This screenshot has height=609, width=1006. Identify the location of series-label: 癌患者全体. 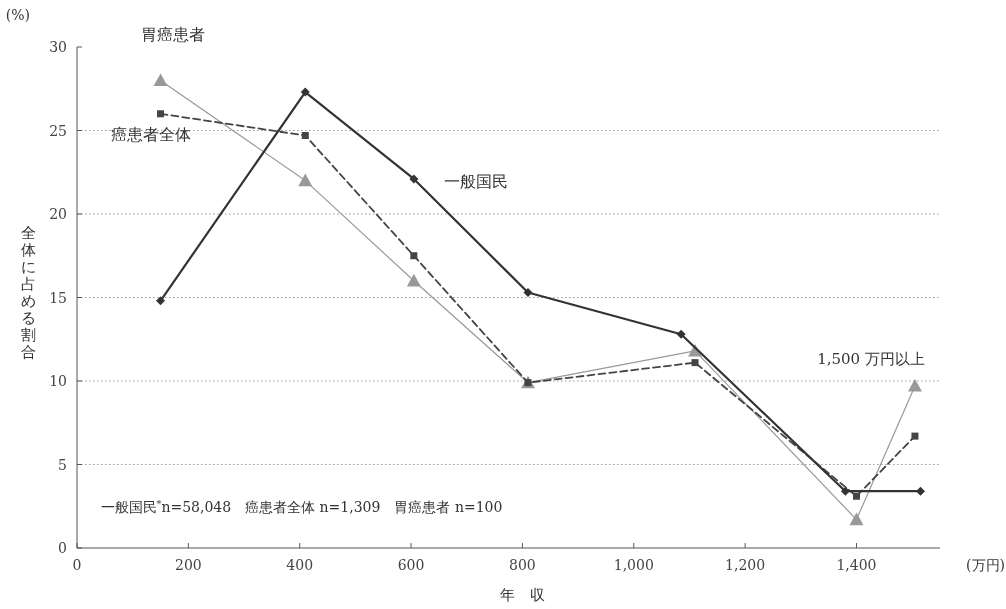
(150, 134).